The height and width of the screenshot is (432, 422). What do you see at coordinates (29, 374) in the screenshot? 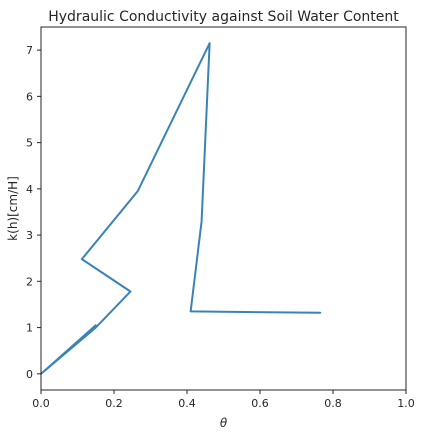
I see `y-tick-label: 0` at bounding box center [29, 374].